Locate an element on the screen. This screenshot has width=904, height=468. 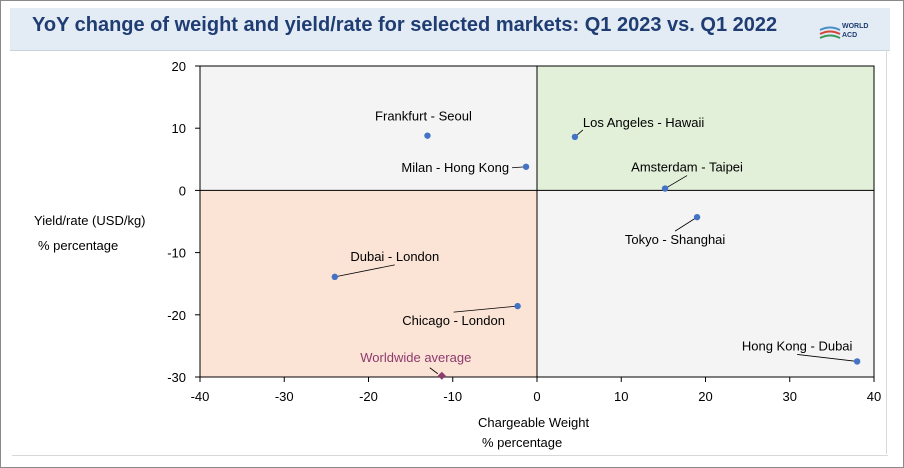
quadrant-top-right is located at coordinates (705, 128).